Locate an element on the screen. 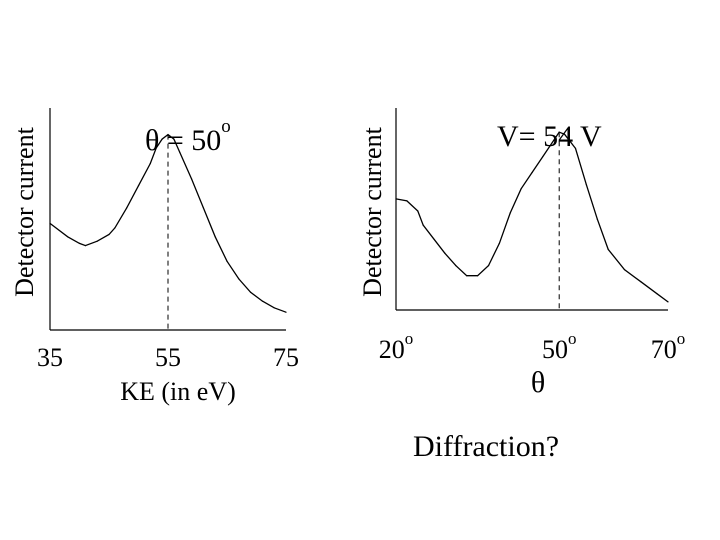 The height and width of the screenshot is (540, 720). chart-theta-points is located at coordinates (532, 217).